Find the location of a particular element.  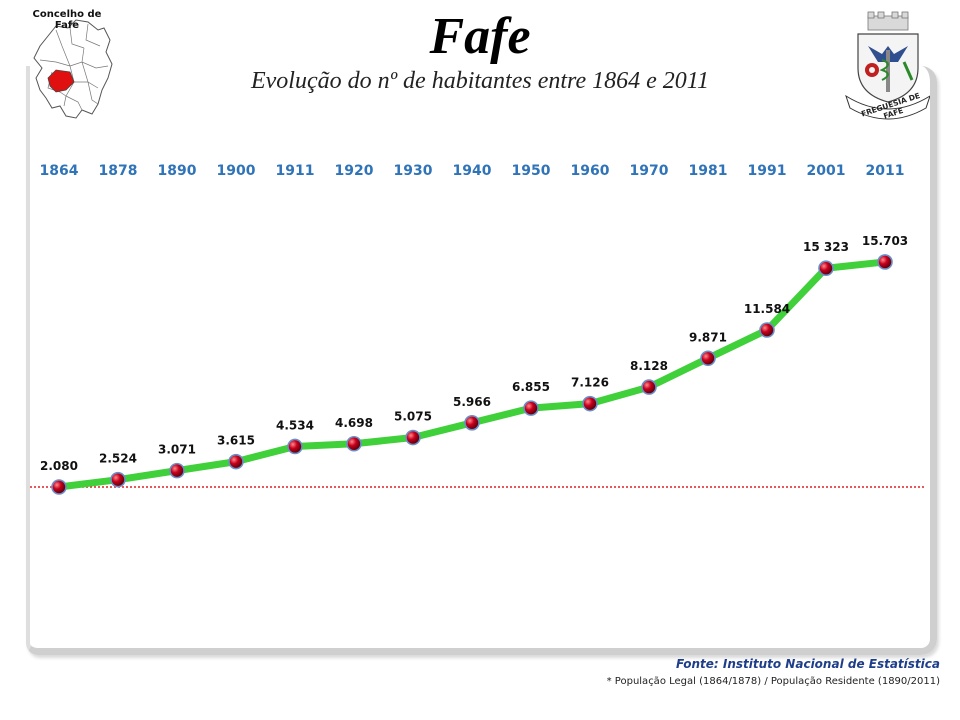

data-label: 5.966 is located at coordinates (472, 402).